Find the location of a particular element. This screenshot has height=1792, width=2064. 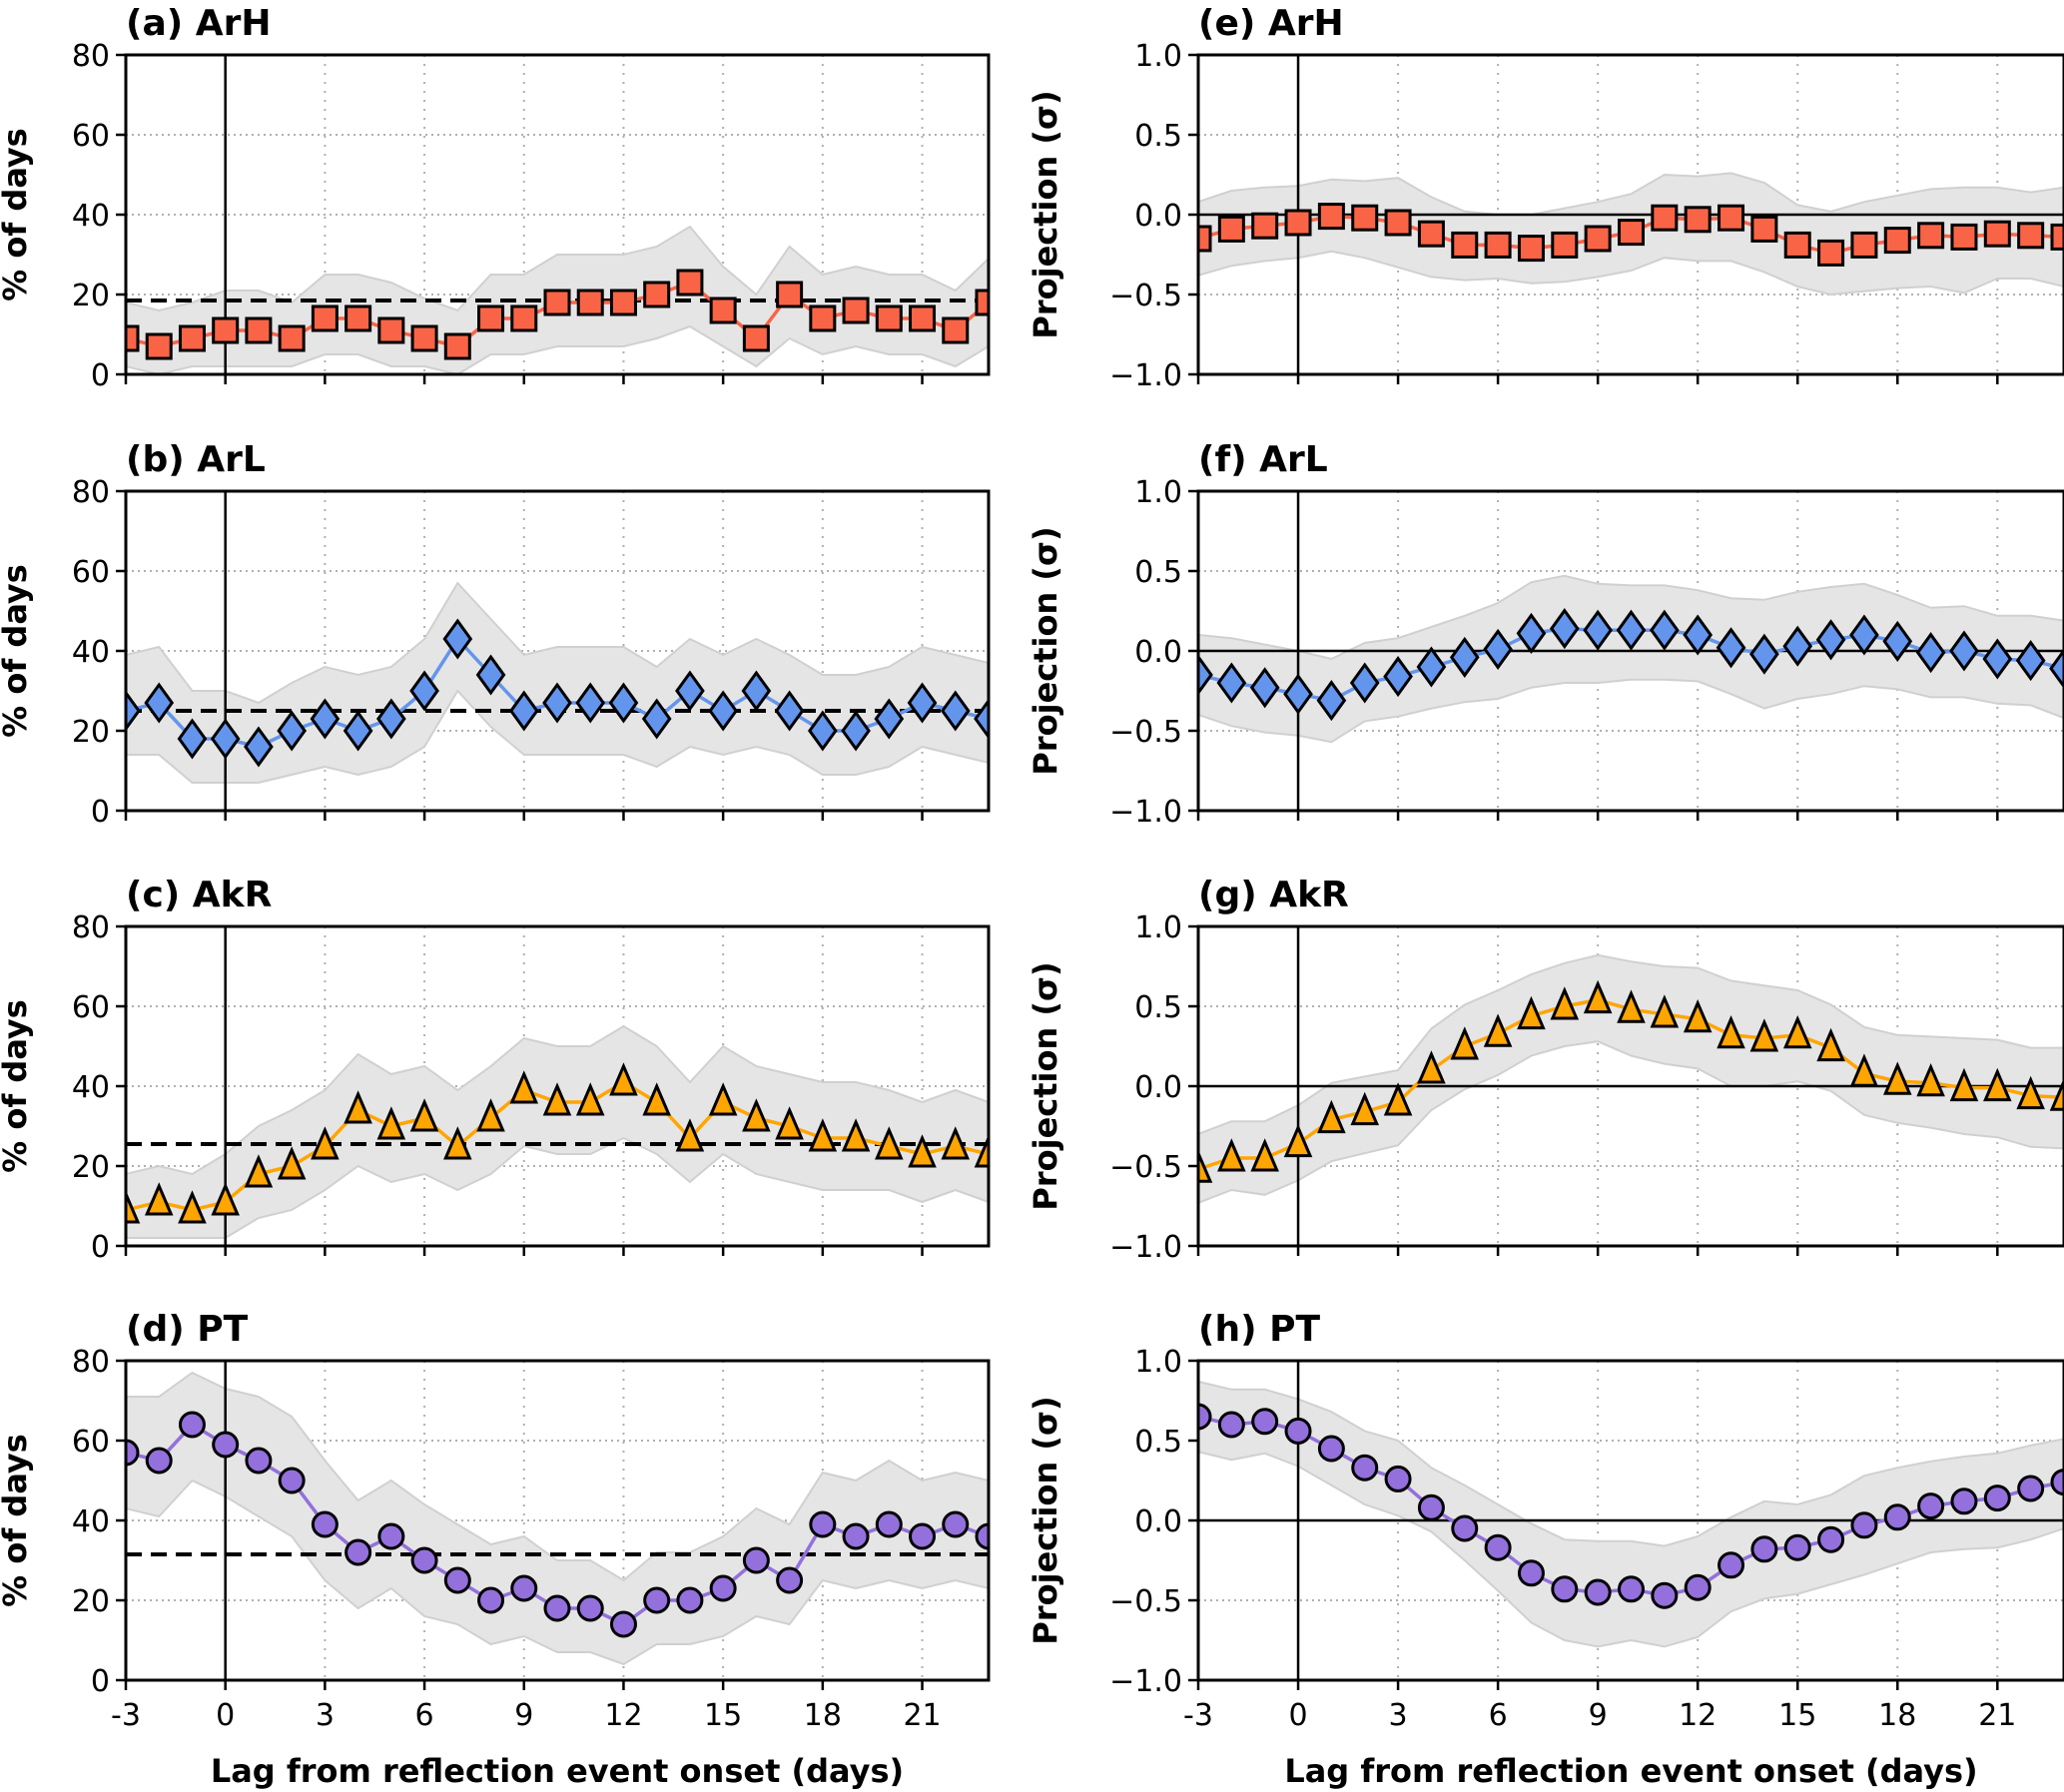

y-tick-label: 20 is located at coordinates (91, 1167).